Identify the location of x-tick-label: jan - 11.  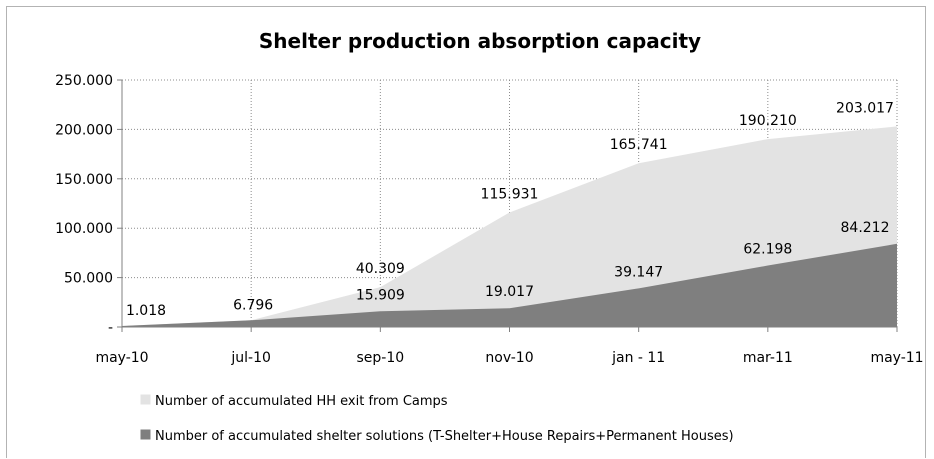
(638, 358).